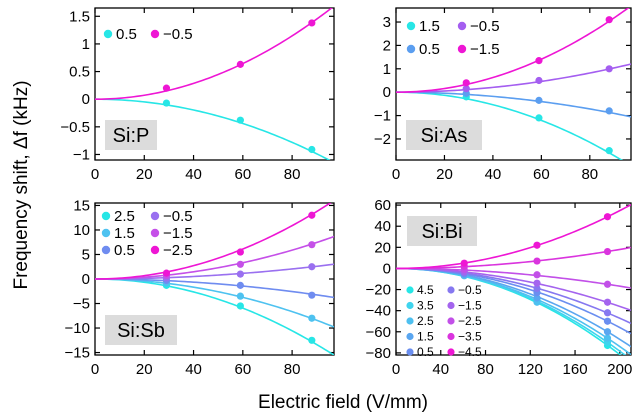 Image resolution: width=639 pixels, height=420 pixels. What do you see at coordinates (79, 16) in the screenshot?
I see `y-tick-label: 1.5` at bounding box center [79, 16].